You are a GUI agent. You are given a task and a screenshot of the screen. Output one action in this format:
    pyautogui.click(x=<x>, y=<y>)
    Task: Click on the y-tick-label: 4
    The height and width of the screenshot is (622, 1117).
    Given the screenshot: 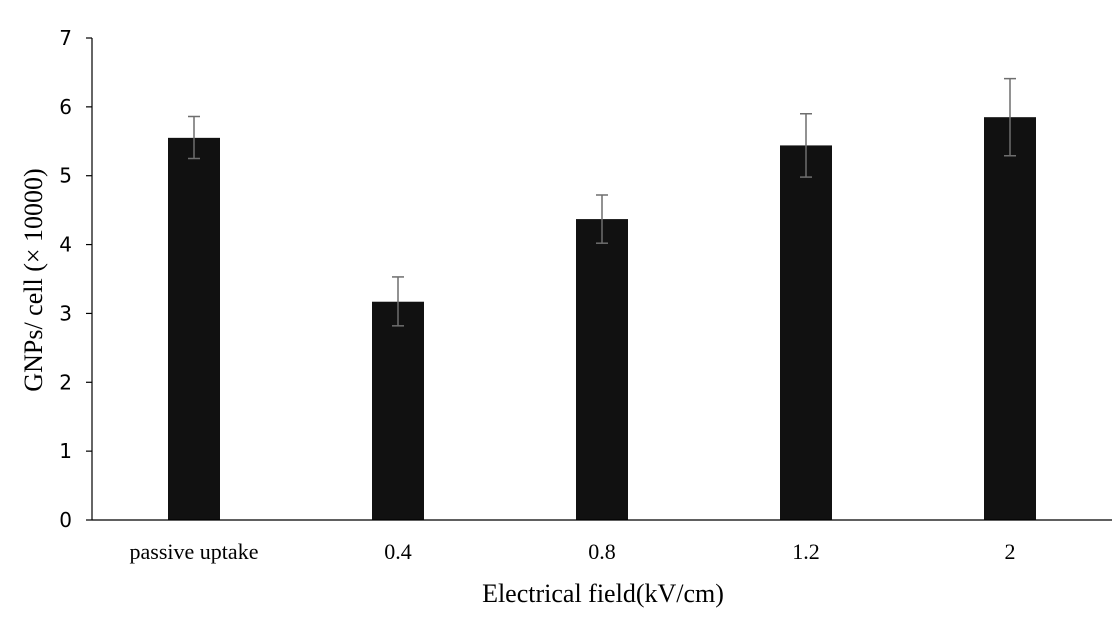 What is the action you would take?
    pyautogui.click(x=65, y=245)
    